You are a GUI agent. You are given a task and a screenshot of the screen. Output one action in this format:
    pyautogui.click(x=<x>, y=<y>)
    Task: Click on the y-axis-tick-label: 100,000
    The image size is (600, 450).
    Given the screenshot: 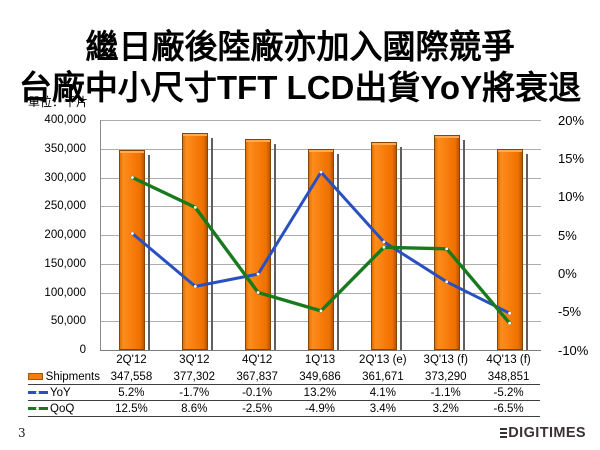 What is the action you would take?
    pyautogui.click(x=65, y=292)
    